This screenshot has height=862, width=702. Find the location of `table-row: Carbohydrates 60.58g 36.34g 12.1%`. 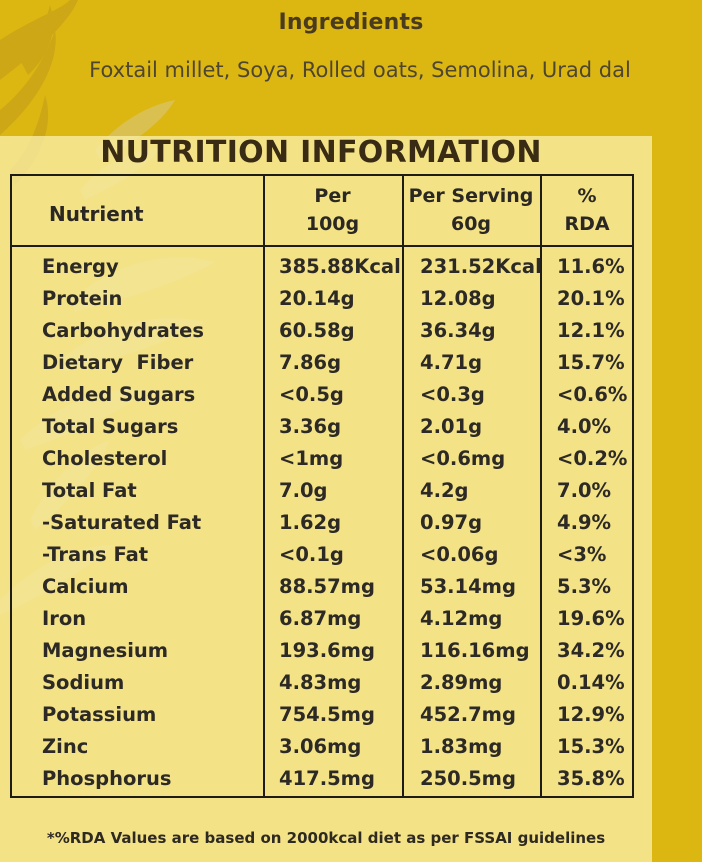

table-row: Carbohydrates 60.58g 36.34g 12.1% is located at coordinates (322, 335).